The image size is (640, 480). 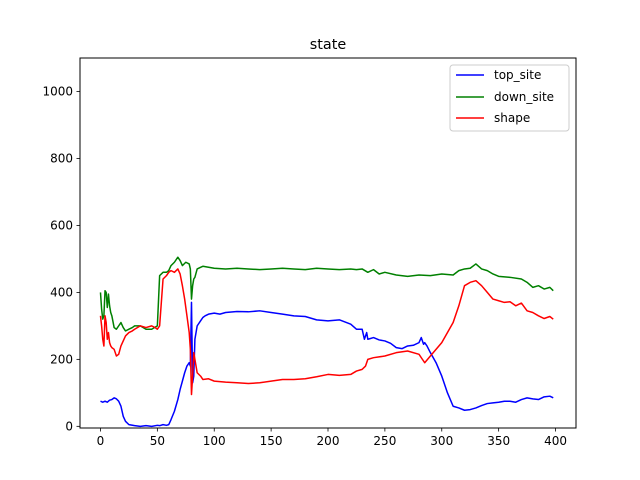 I want to click on chart-title: state, so click(x=328, y=45).